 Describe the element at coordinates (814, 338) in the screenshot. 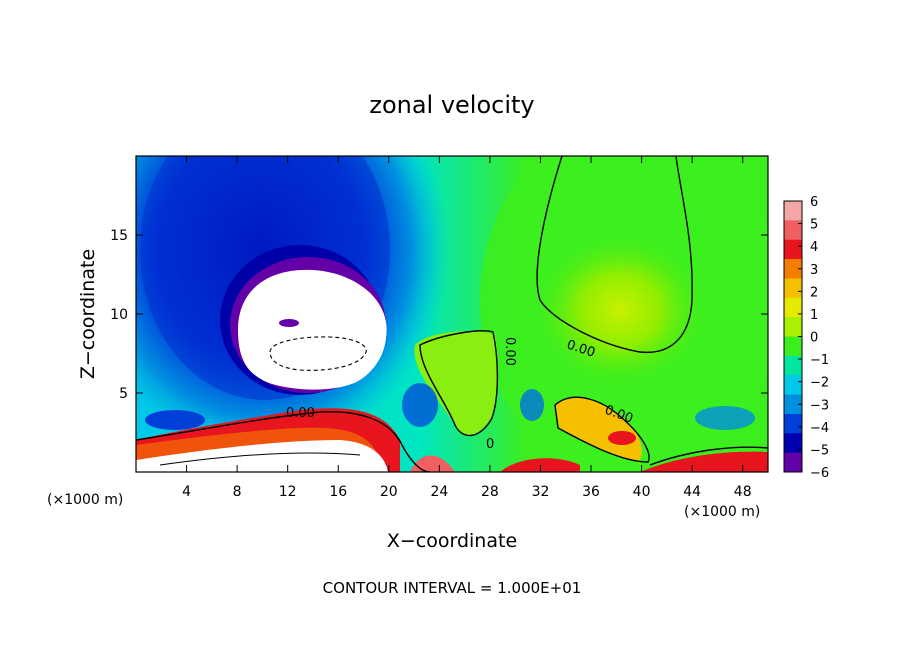

I see `colorbar-label: 0` at that location.